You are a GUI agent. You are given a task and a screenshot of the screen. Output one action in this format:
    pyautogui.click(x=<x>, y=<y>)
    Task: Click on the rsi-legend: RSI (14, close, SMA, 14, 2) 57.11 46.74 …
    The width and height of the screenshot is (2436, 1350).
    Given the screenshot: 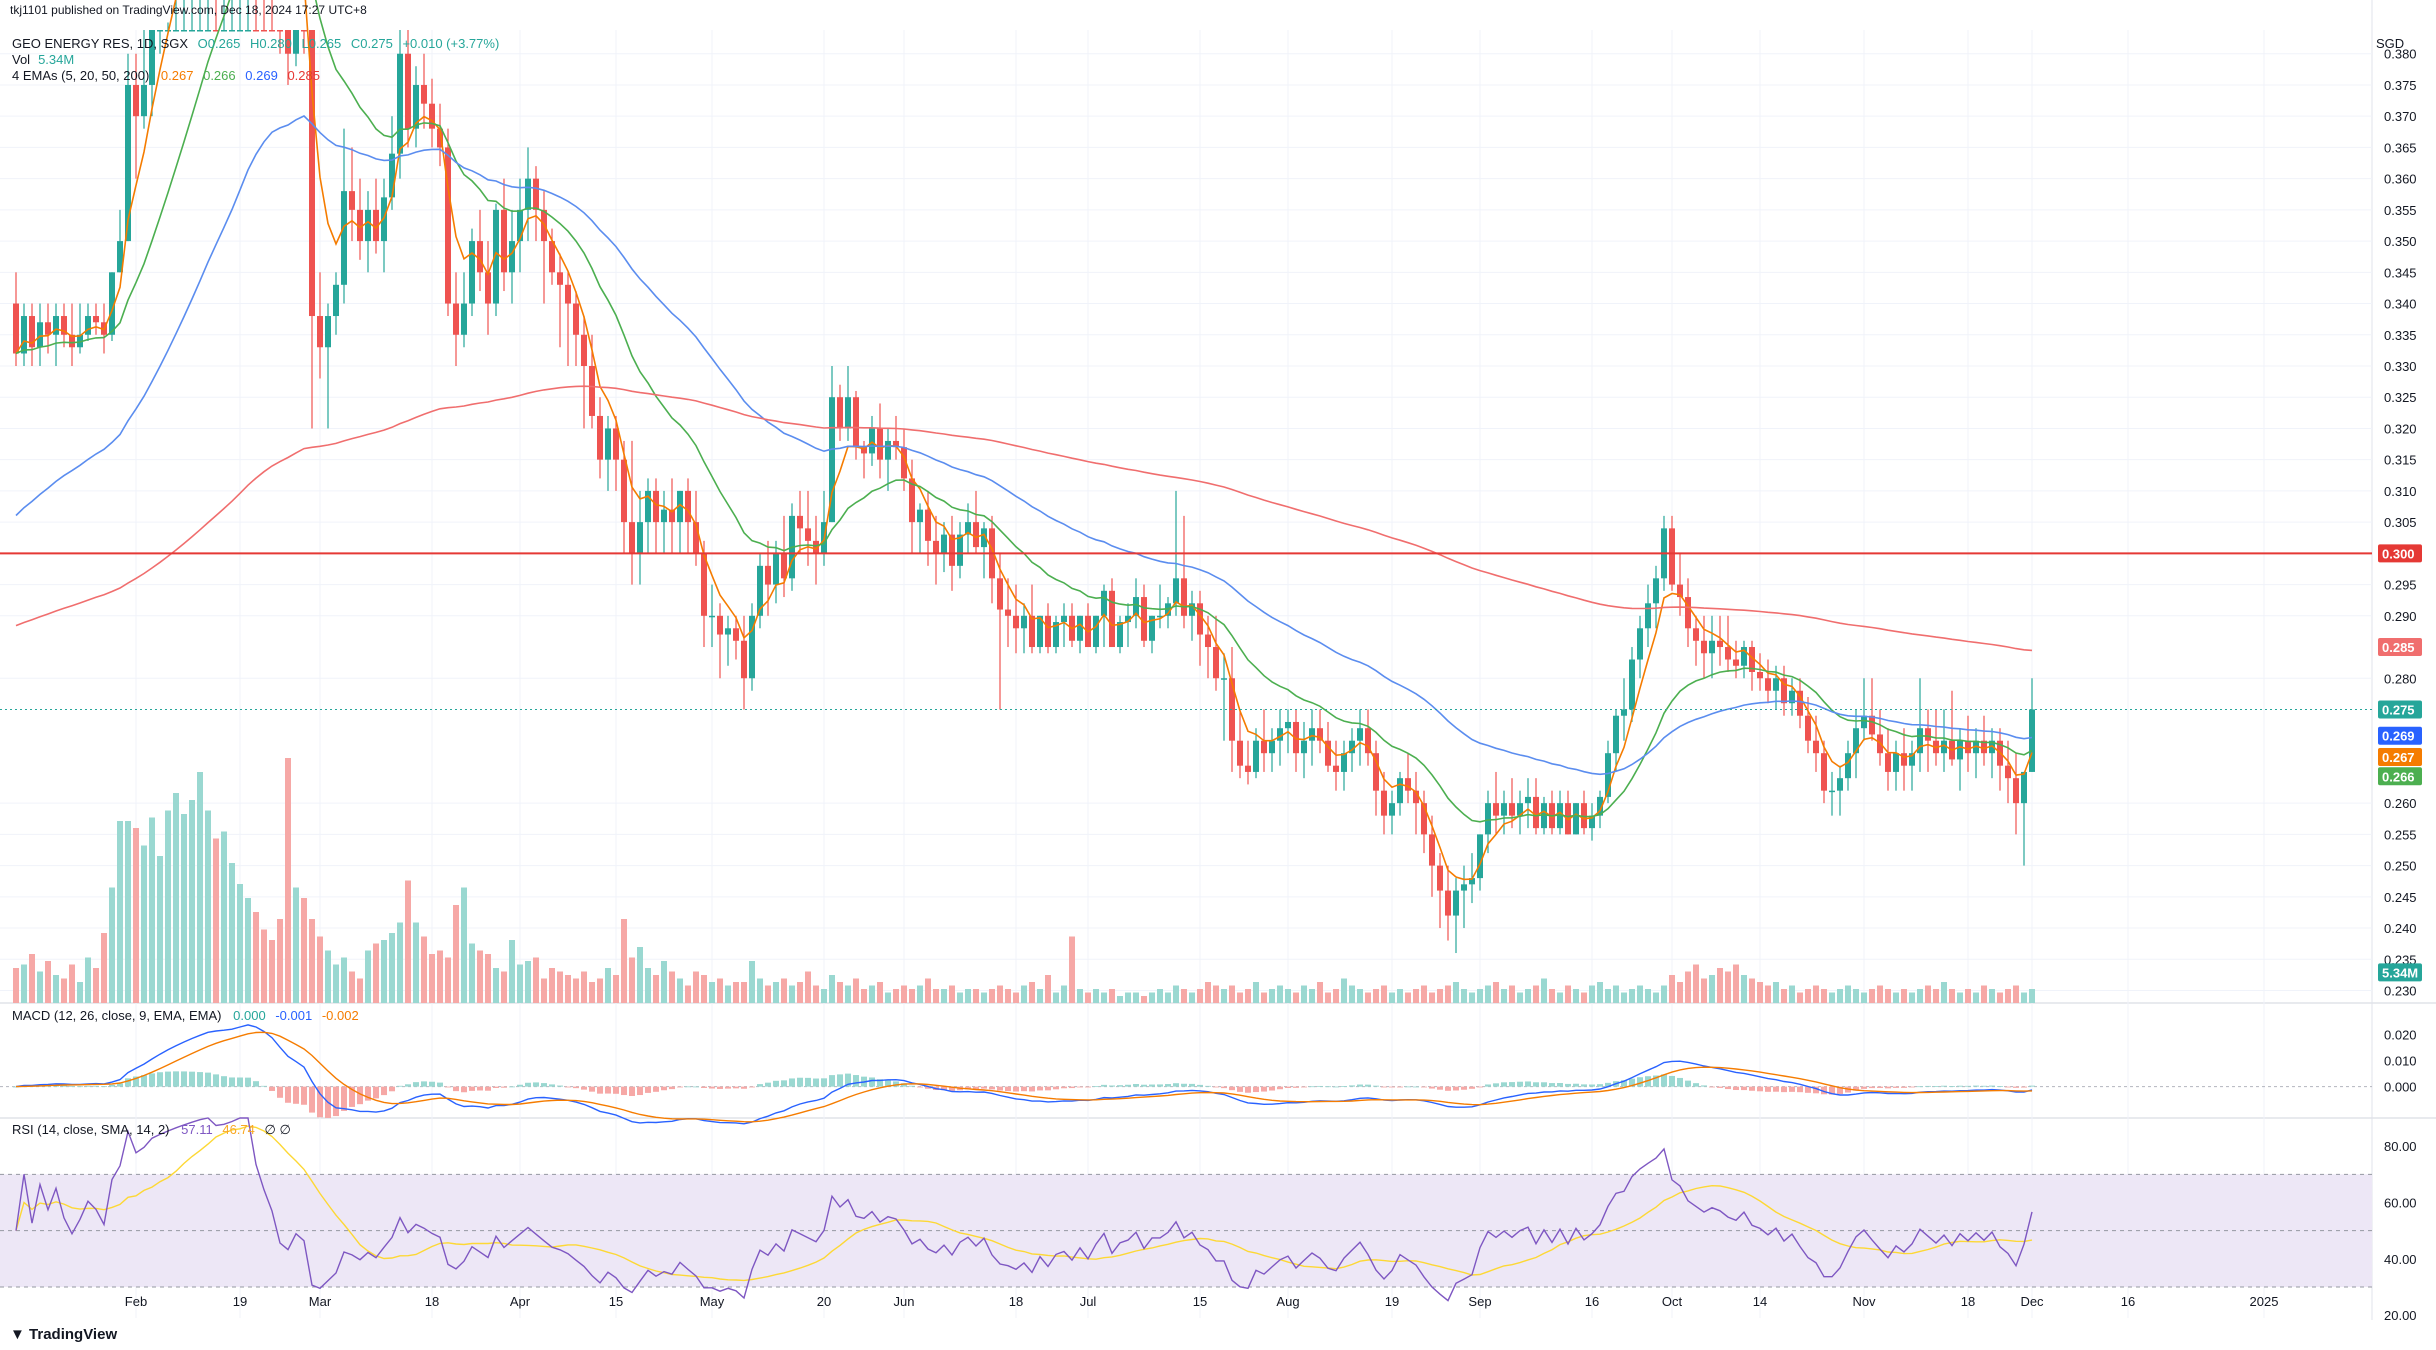 What is the action you would take?
    pyautogui.click(x=154, y=1130)
    